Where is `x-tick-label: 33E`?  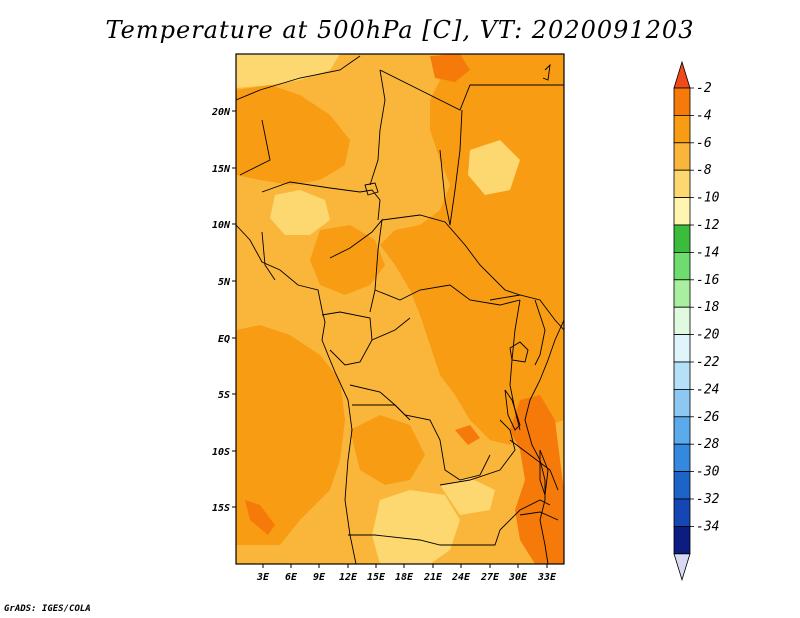
x-tick-label: 33E is located at coordinates (547, 577).